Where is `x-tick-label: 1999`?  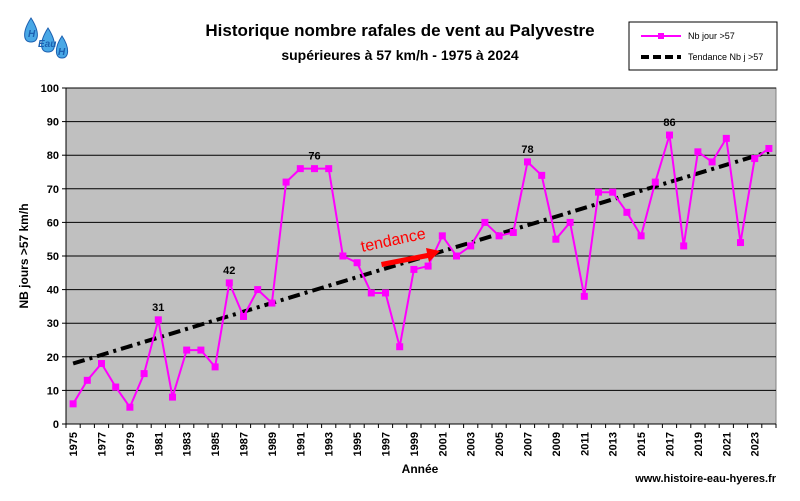 x-tick-label: 1999 is located at coordinates (415, 444).